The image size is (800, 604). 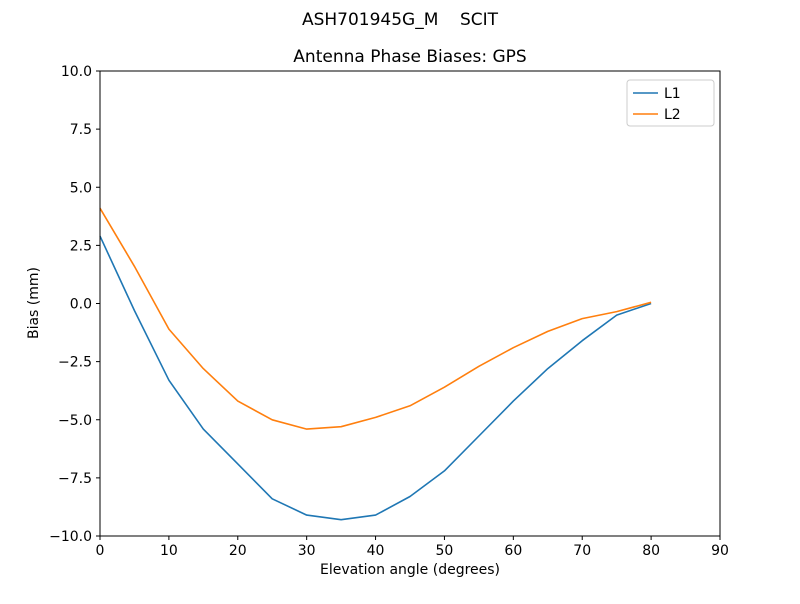 What do you see at coordinates (81, 246) in the screenshot?
I see `y-tick-label: 2.5` at bounding box center [81, 246].